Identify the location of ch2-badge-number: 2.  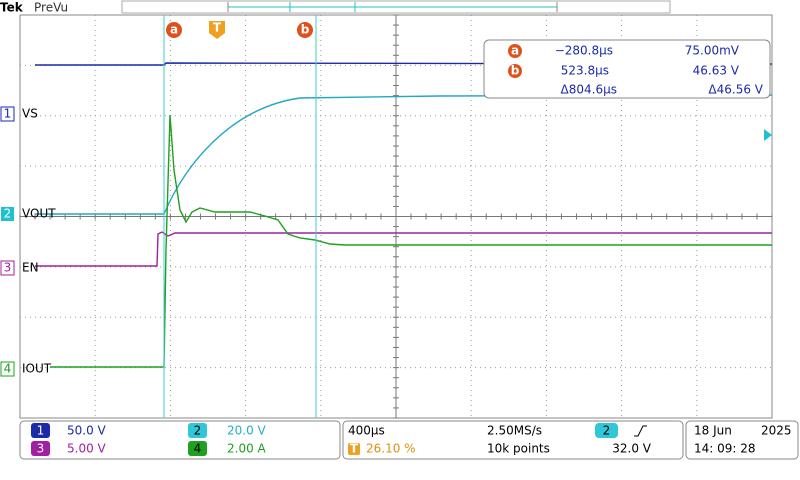
(198, 431).